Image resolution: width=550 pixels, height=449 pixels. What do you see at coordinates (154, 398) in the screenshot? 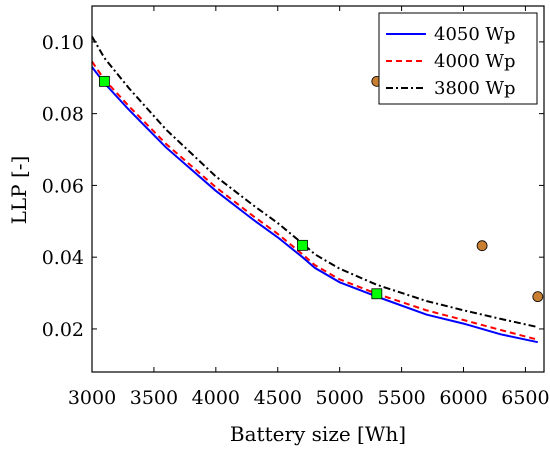
I see `x-tick-label: 3500` at bounding box center [154, 398].